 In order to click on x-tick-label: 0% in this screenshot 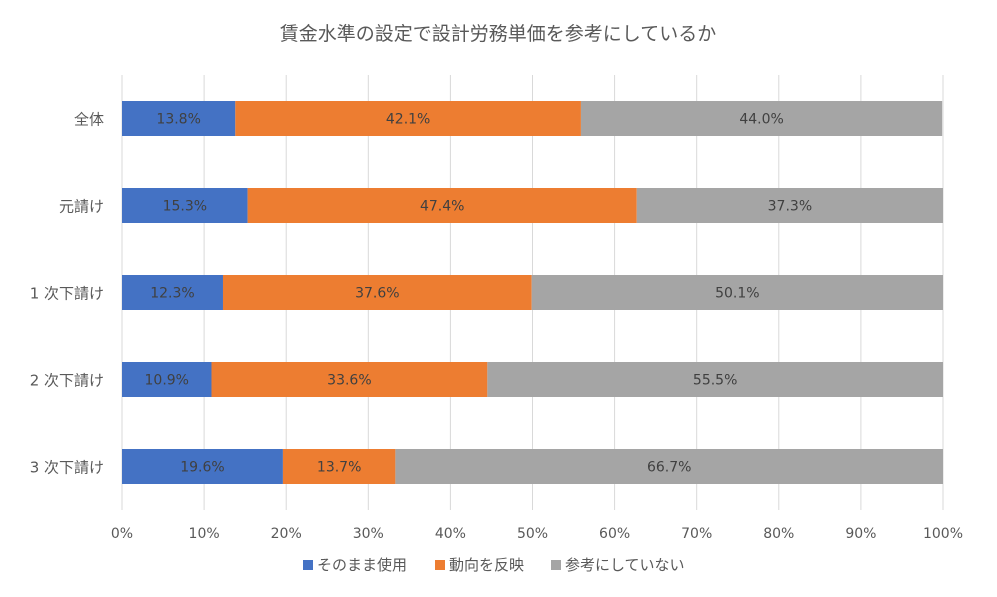, I will do `click(122, 534)`.